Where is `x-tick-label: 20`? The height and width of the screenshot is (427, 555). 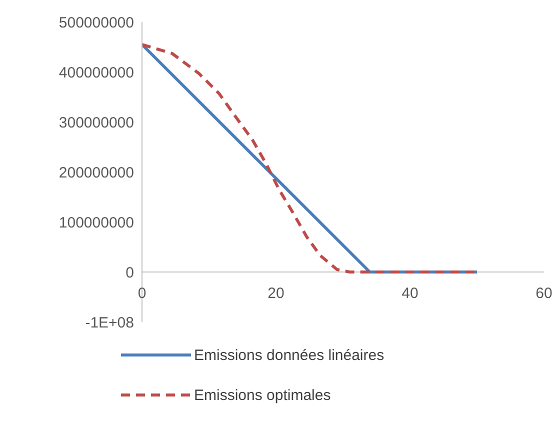 x-tick-label: 20 is located at coordinates (276, 293).